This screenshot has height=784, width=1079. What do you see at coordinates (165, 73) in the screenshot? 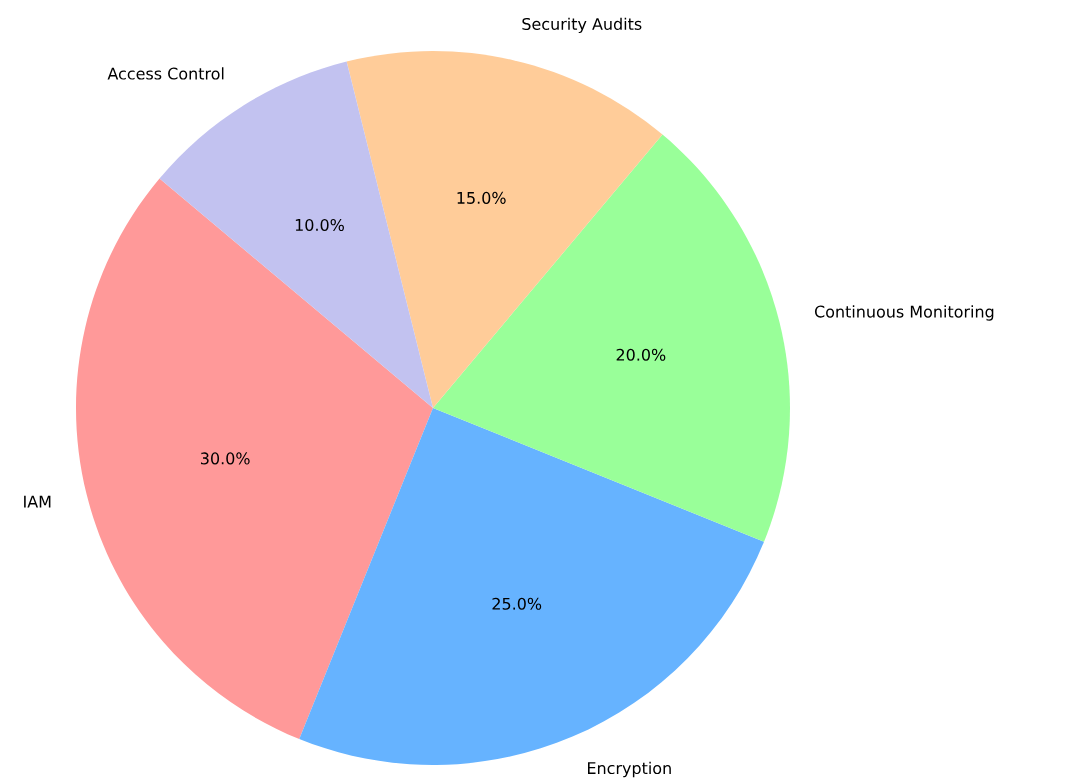
I see `slice-label: Access Control` at bounding box center [165, 73].